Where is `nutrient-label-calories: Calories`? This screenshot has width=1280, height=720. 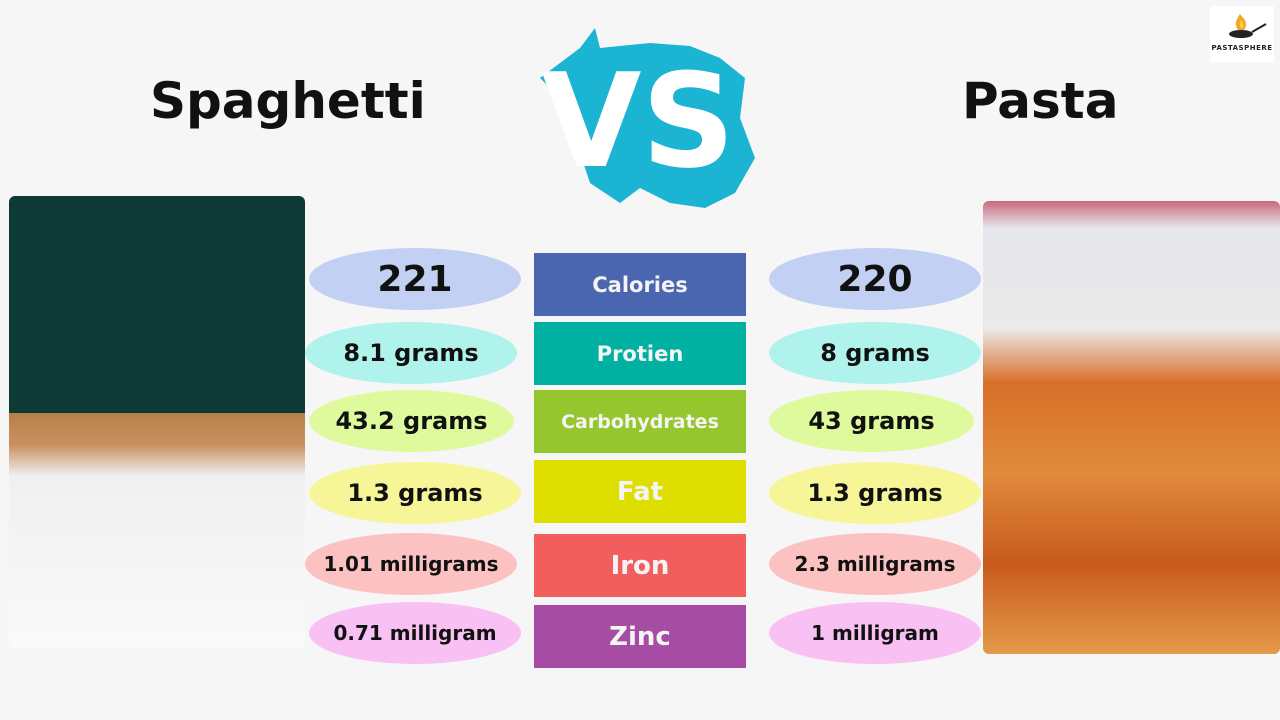
nutrient-label-calories: Calories is located at coordinates (640, 284).